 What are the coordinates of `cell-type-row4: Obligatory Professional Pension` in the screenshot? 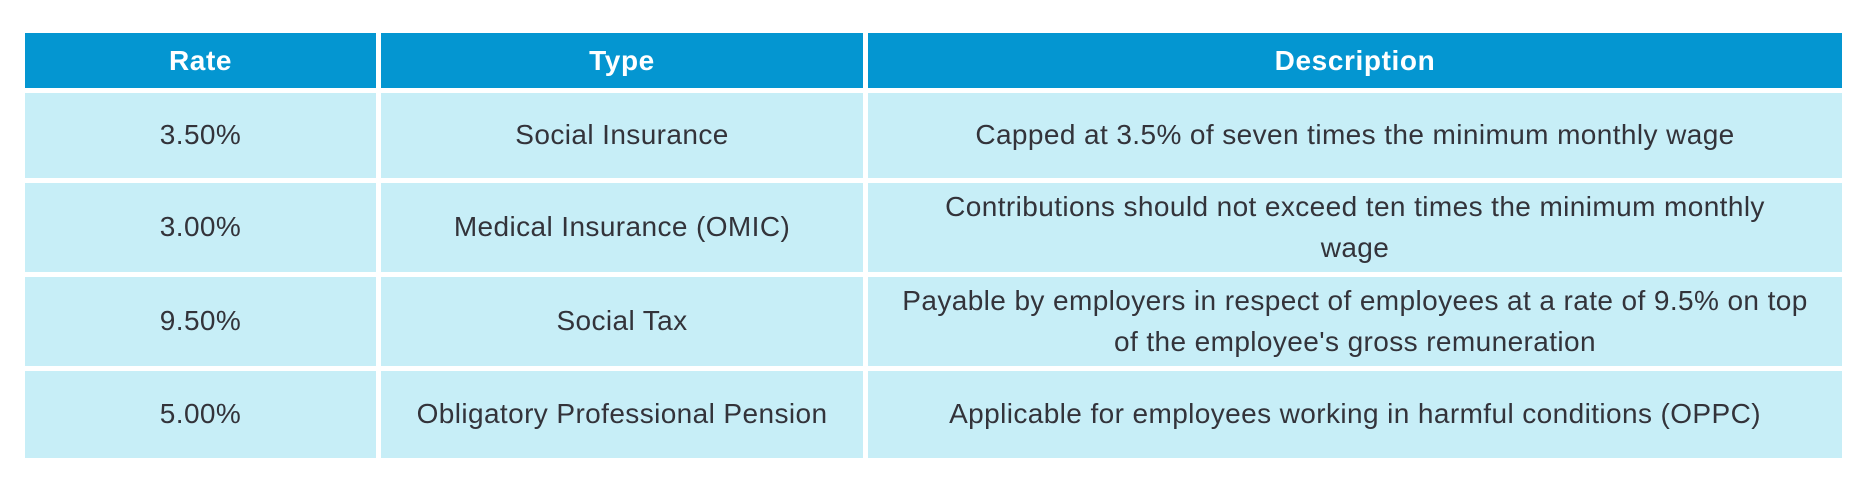 It's located at (622, 414).